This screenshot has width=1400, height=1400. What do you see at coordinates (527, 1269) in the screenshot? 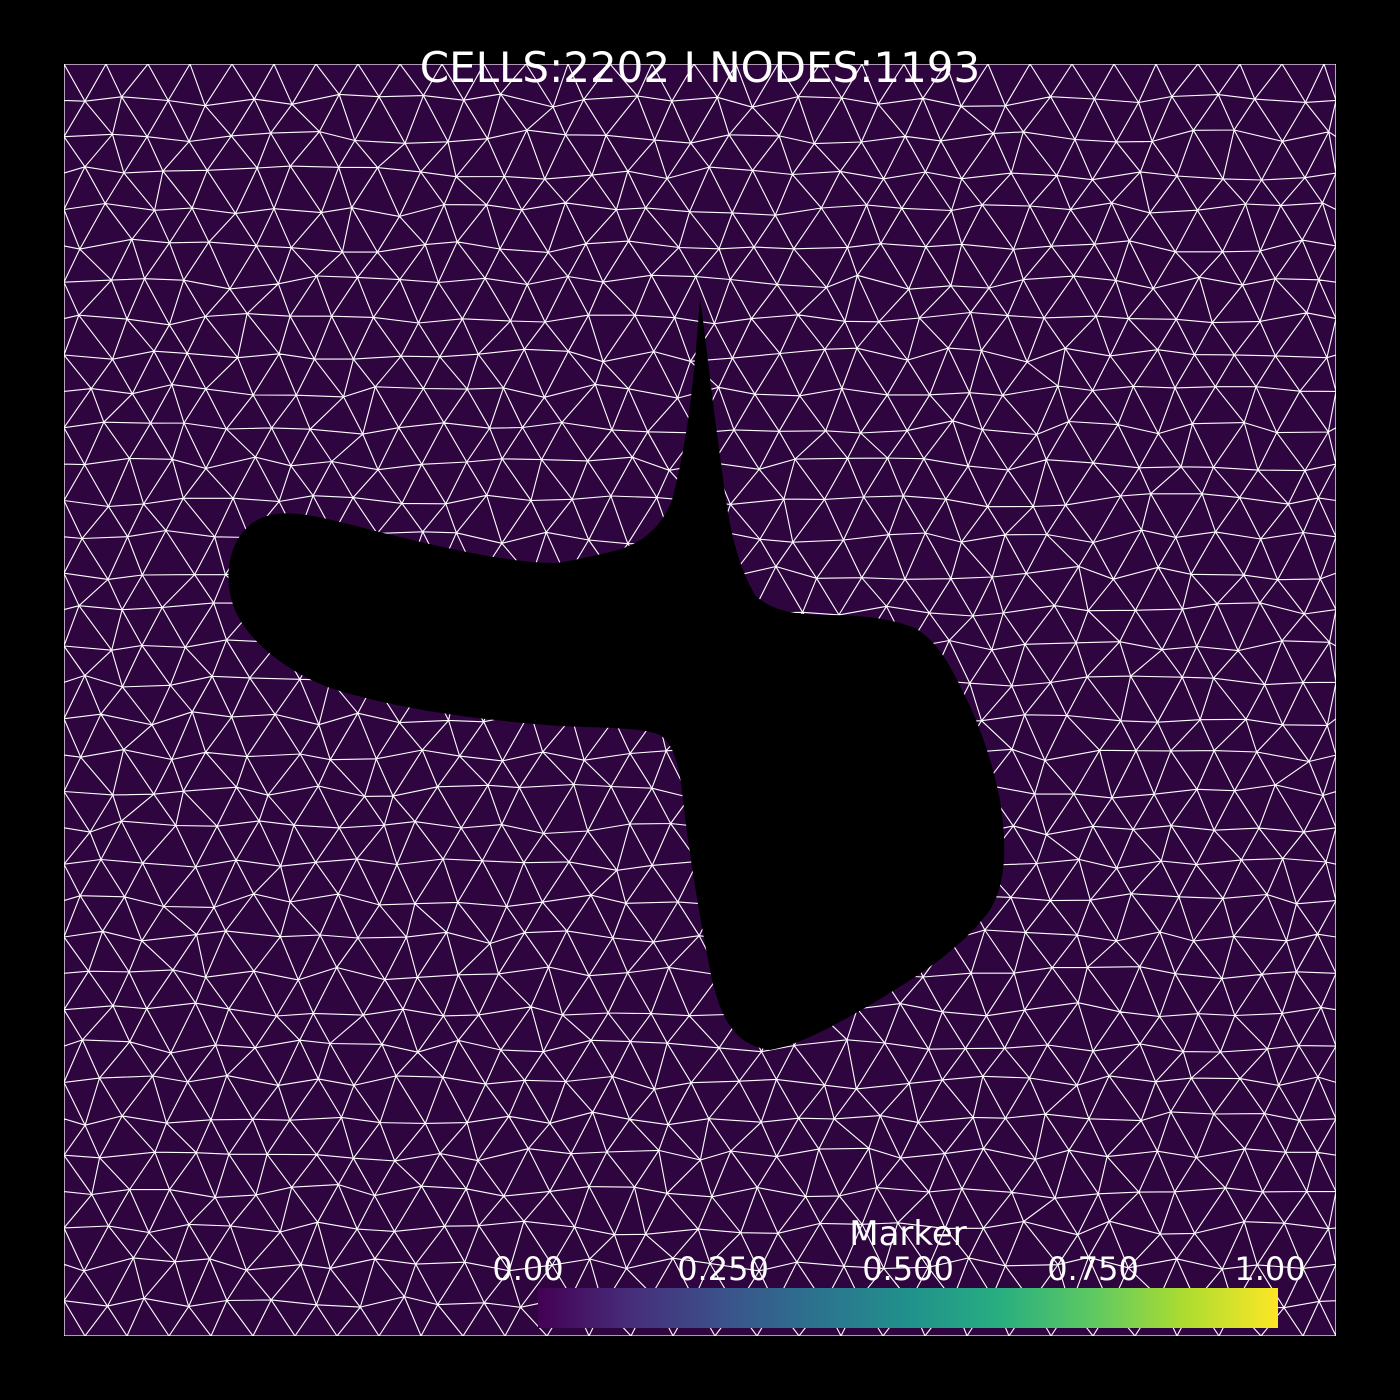
I see `colorbar-tick-label: 0.00` at bounding box center [527, 1269].